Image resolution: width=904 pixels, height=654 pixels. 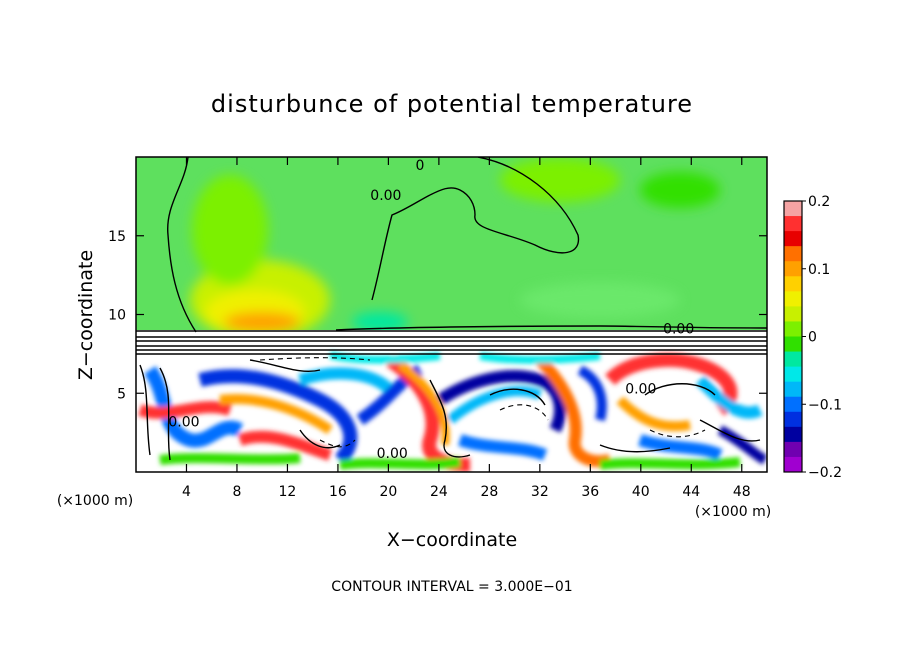 What do you see at coordinates (95, 501) in the screenshot?
I see `x-unit-label-left: (×1000 m)` at bounding box center [95, 501].